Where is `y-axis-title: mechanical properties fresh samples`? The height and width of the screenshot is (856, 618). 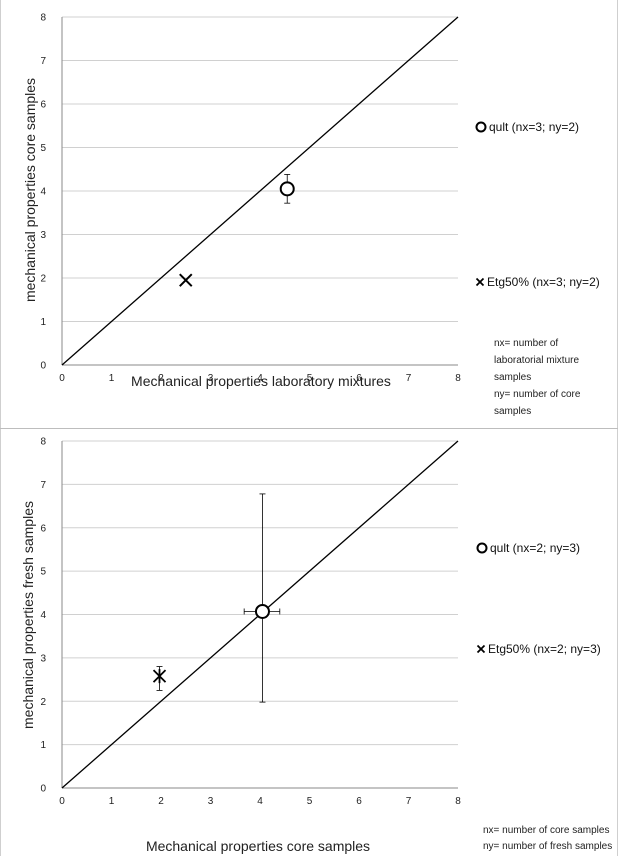
y-axis-title: mechanical properties fresh samples is located at coordinates (28, 615).